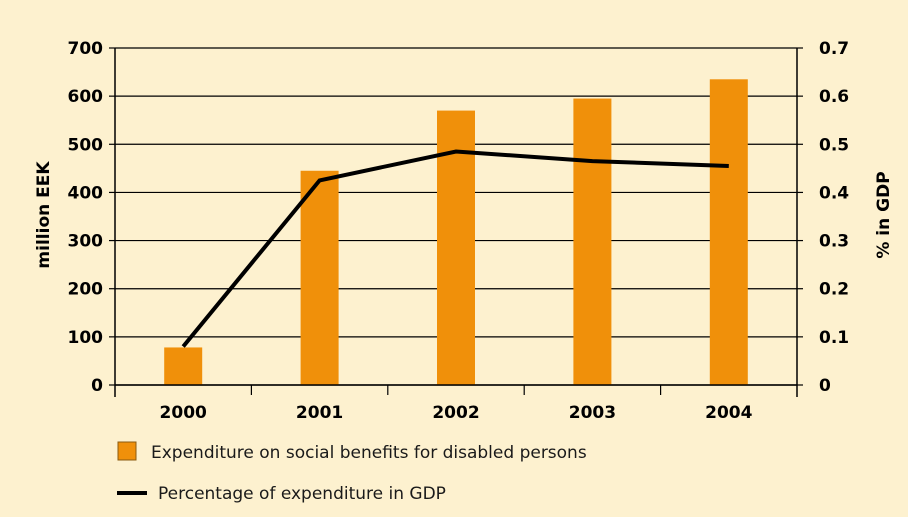  Describe the element at coordinates (86, 338) in the screenshot. I see `y-tick-label: 100` at that location.